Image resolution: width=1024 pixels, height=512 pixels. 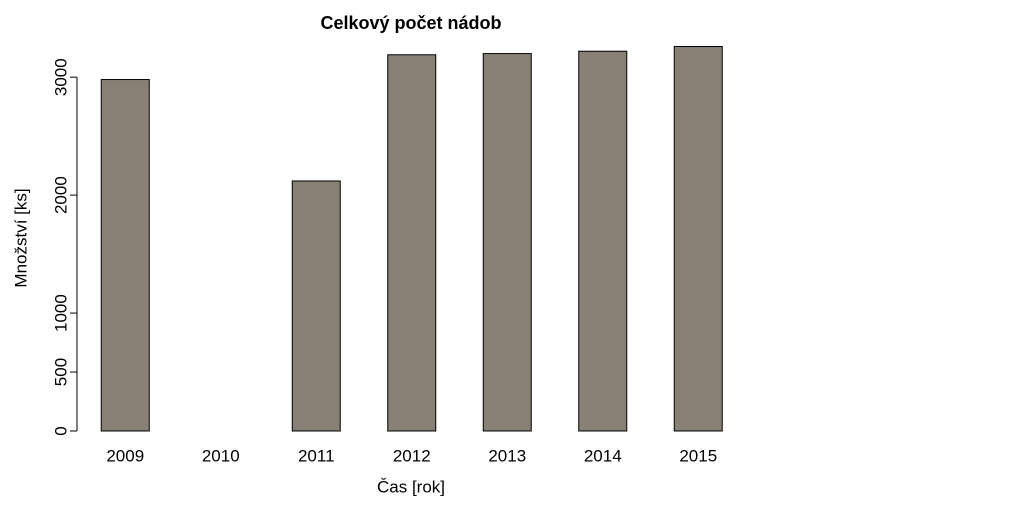 I want to click on x-tick-label: 2010, so click(x=221, y=455).